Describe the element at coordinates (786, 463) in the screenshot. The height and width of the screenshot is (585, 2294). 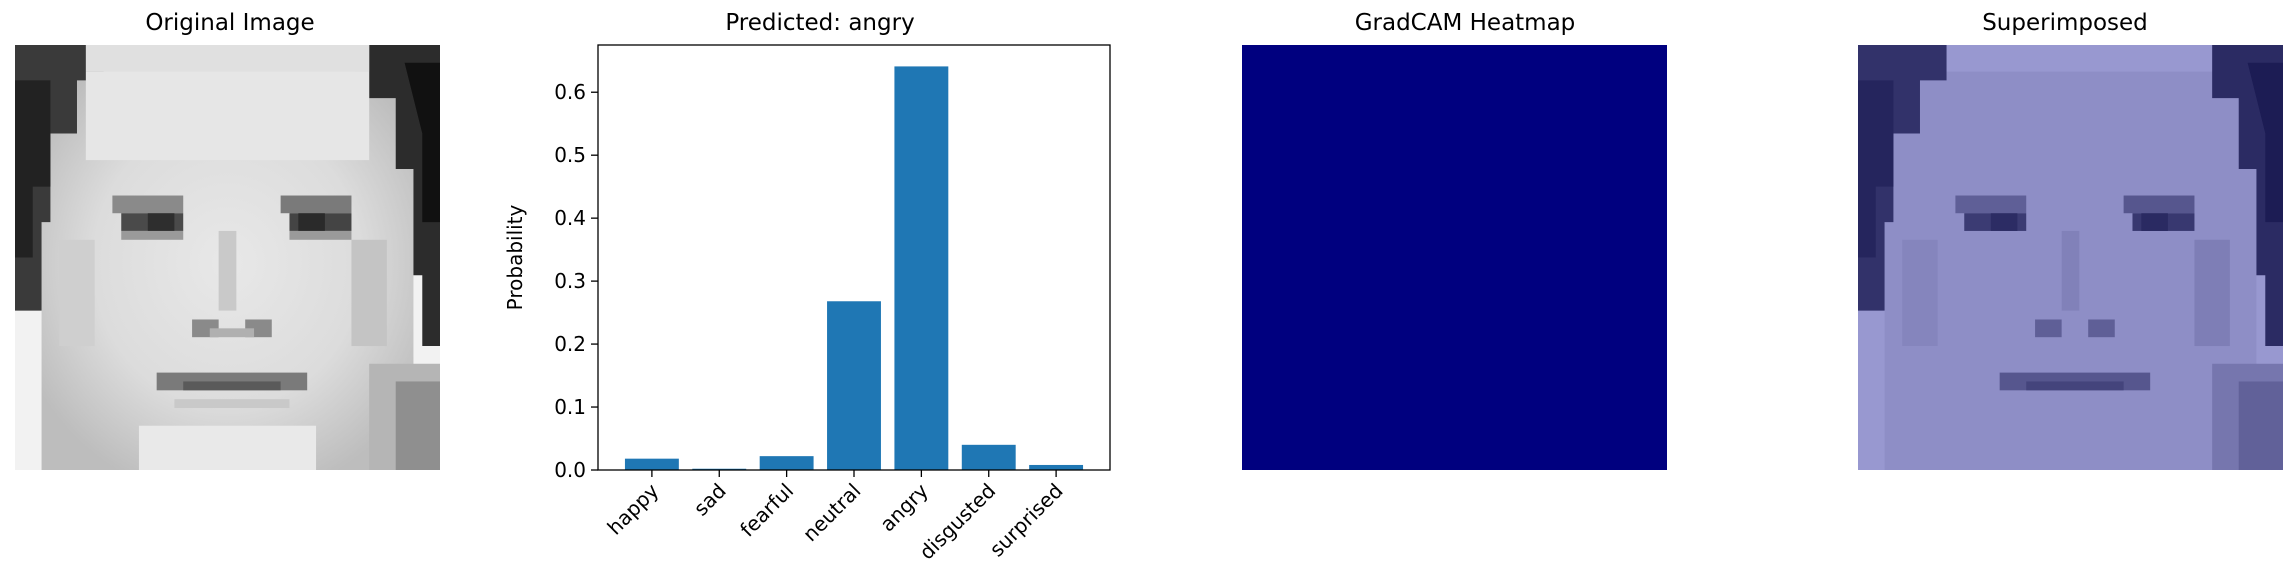
I see `bar-fearful` at that location.